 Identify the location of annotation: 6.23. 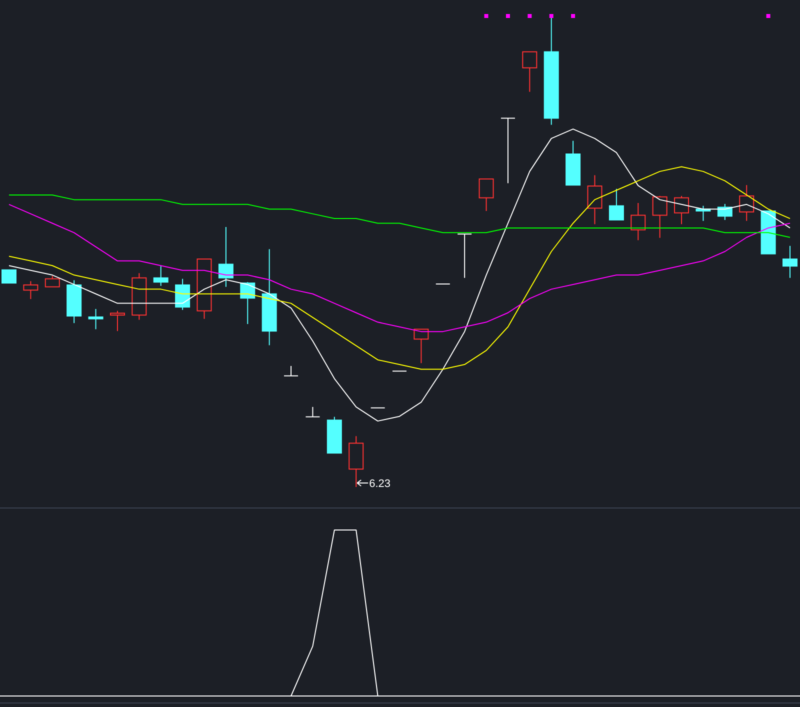
(380, 484).